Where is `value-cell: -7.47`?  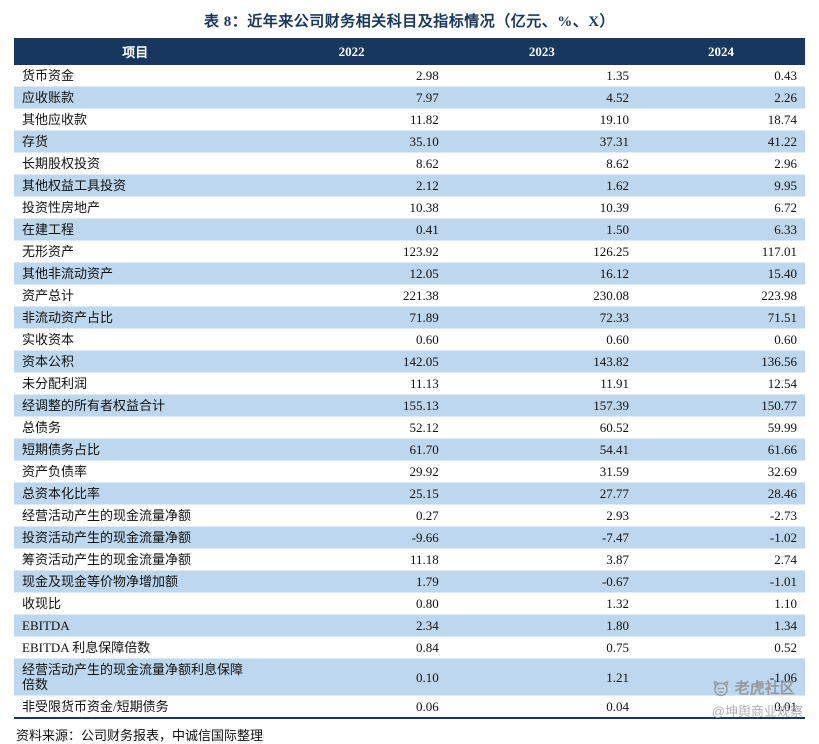
value-cell: -7.47 is located at coordinates (542, 537).